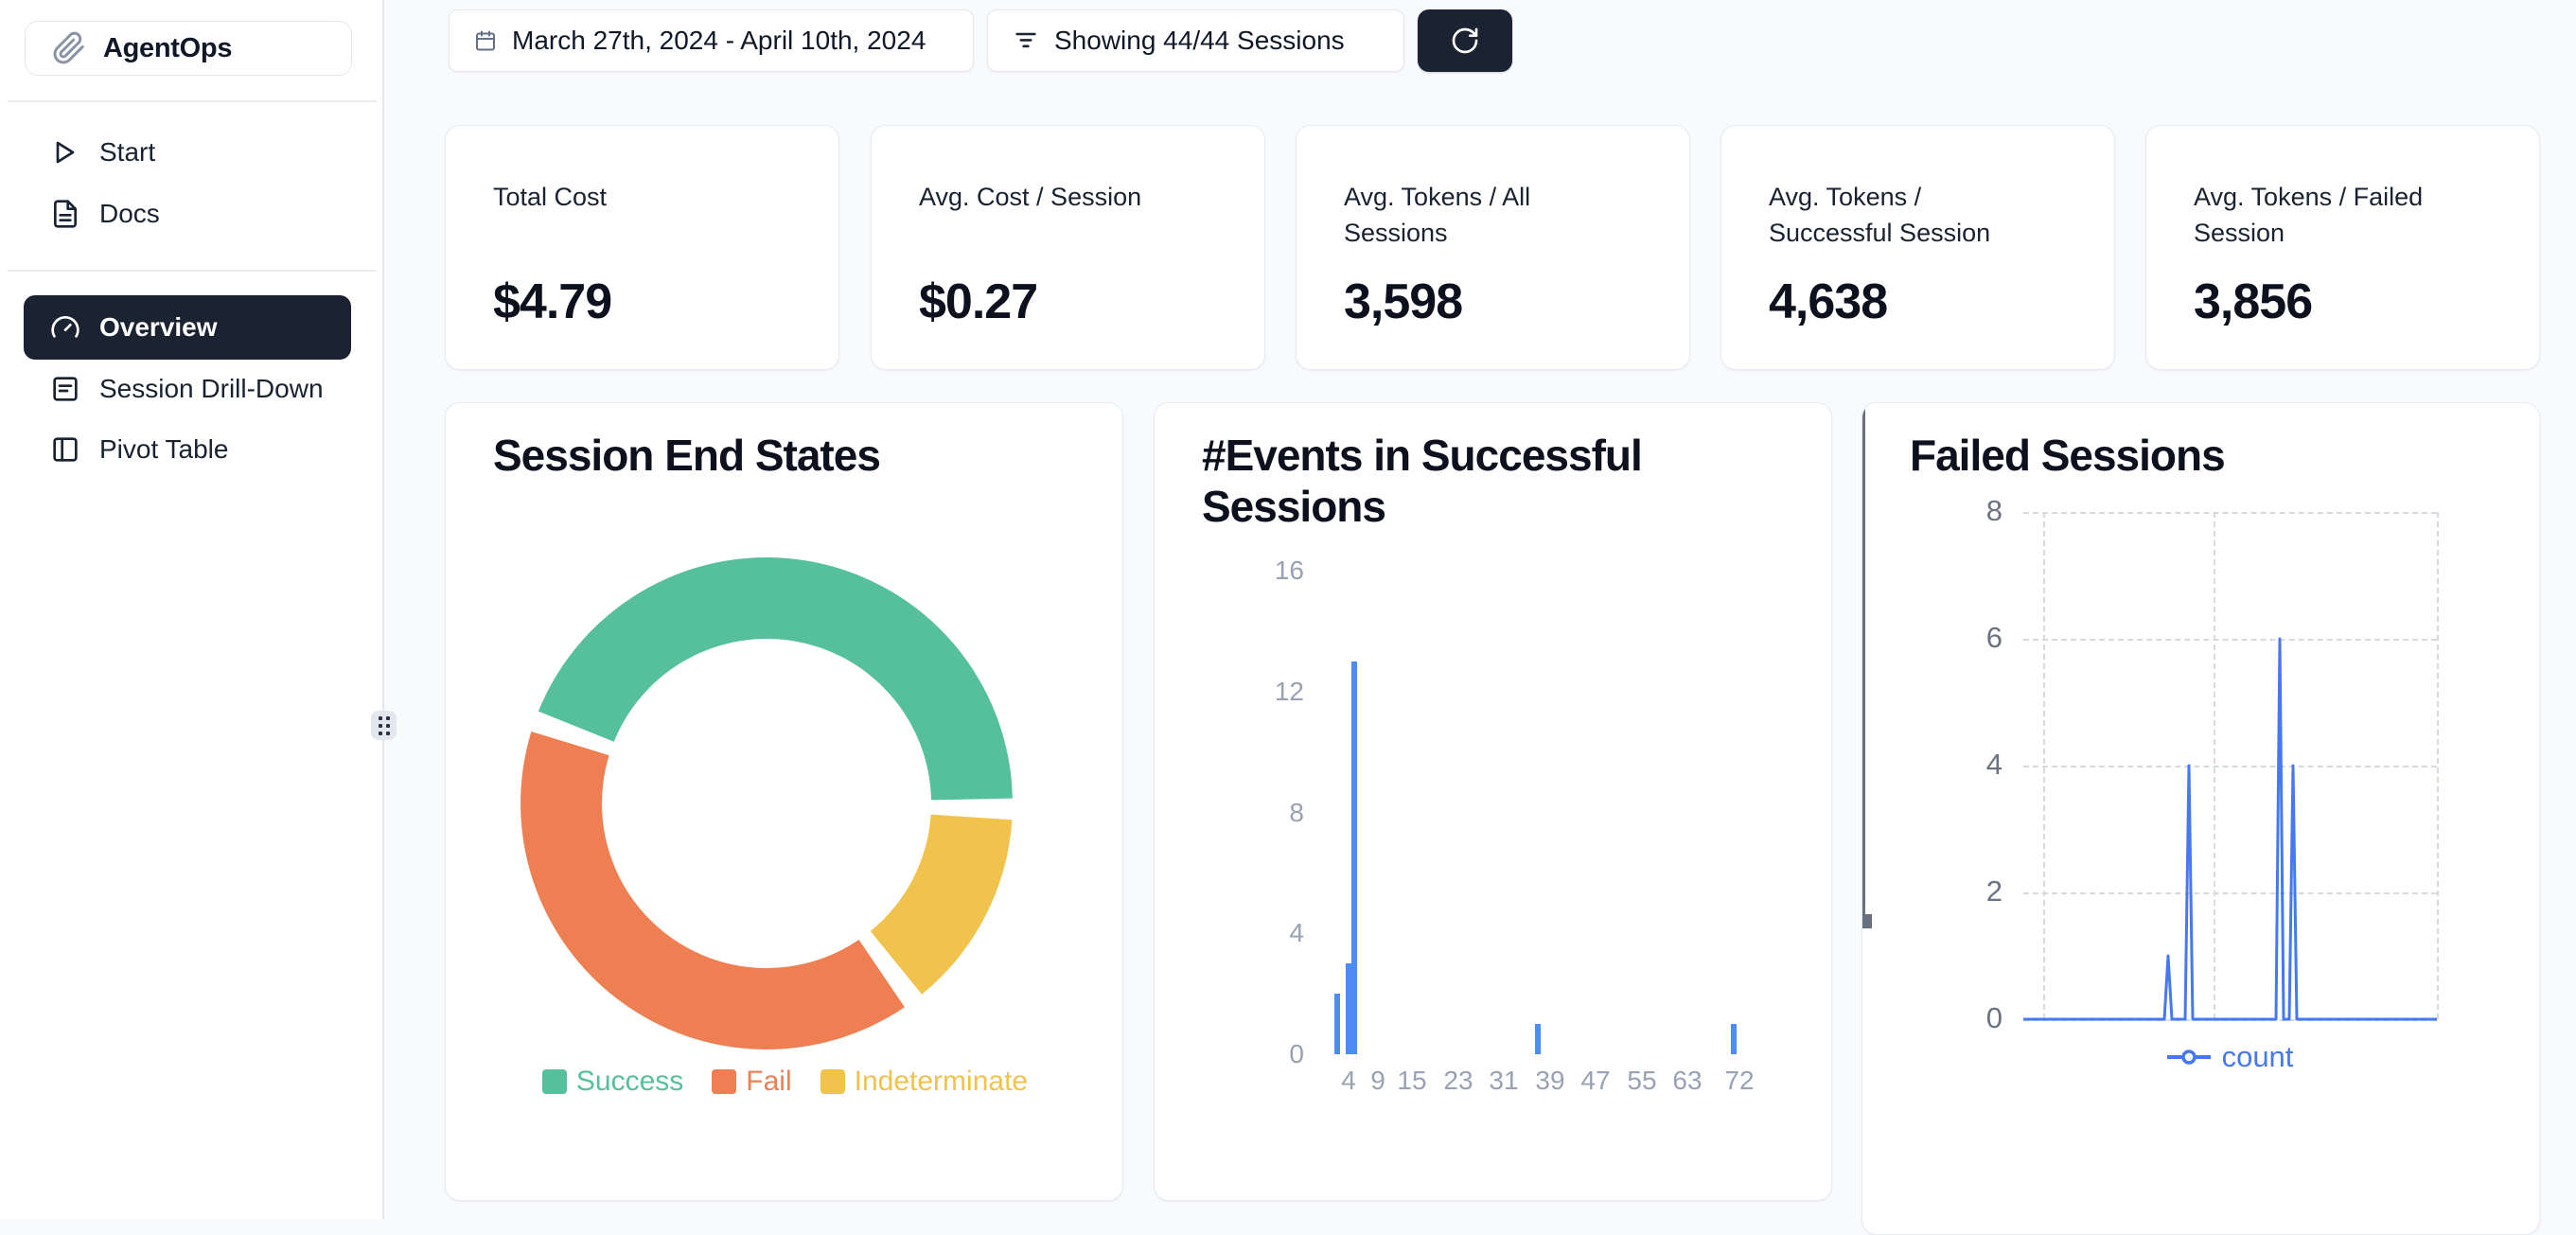 This screenshot has height=1235, width=2576. What do you see at coordinates (1348, 1080) in the screenshot?
I see `x-tick-label: 4` at bounding box center [1348, 1080].